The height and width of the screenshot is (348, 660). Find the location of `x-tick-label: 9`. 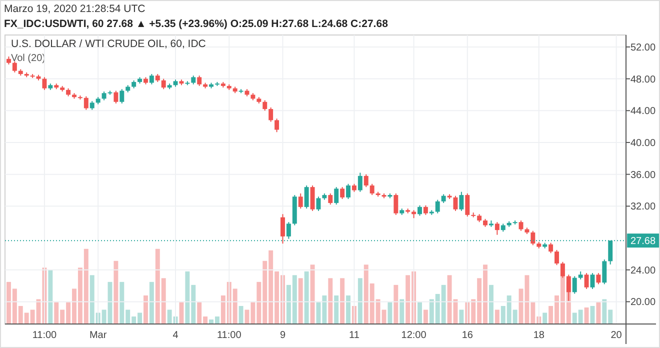

x-tick-label: 9 is located at coordinates (283, 335).